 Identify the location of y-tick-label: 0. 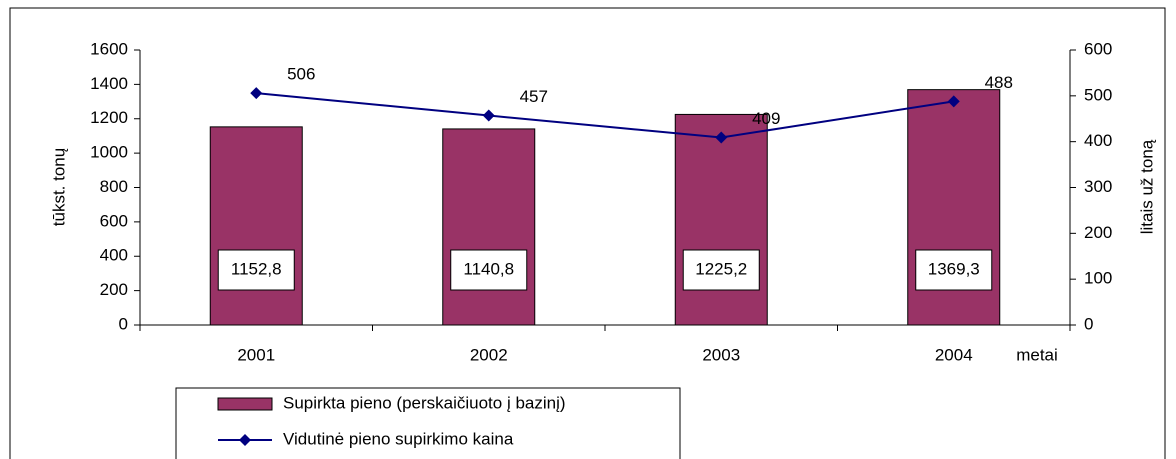
(123, 323).